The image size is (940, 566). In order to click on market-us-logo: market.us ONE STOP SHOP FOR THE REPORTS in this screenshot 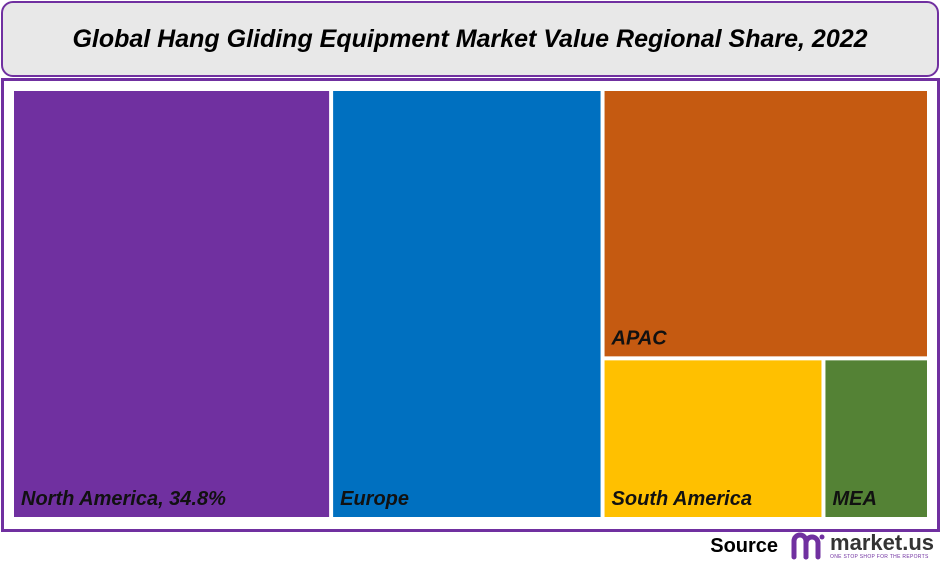, I will do `click(862, 546)`.